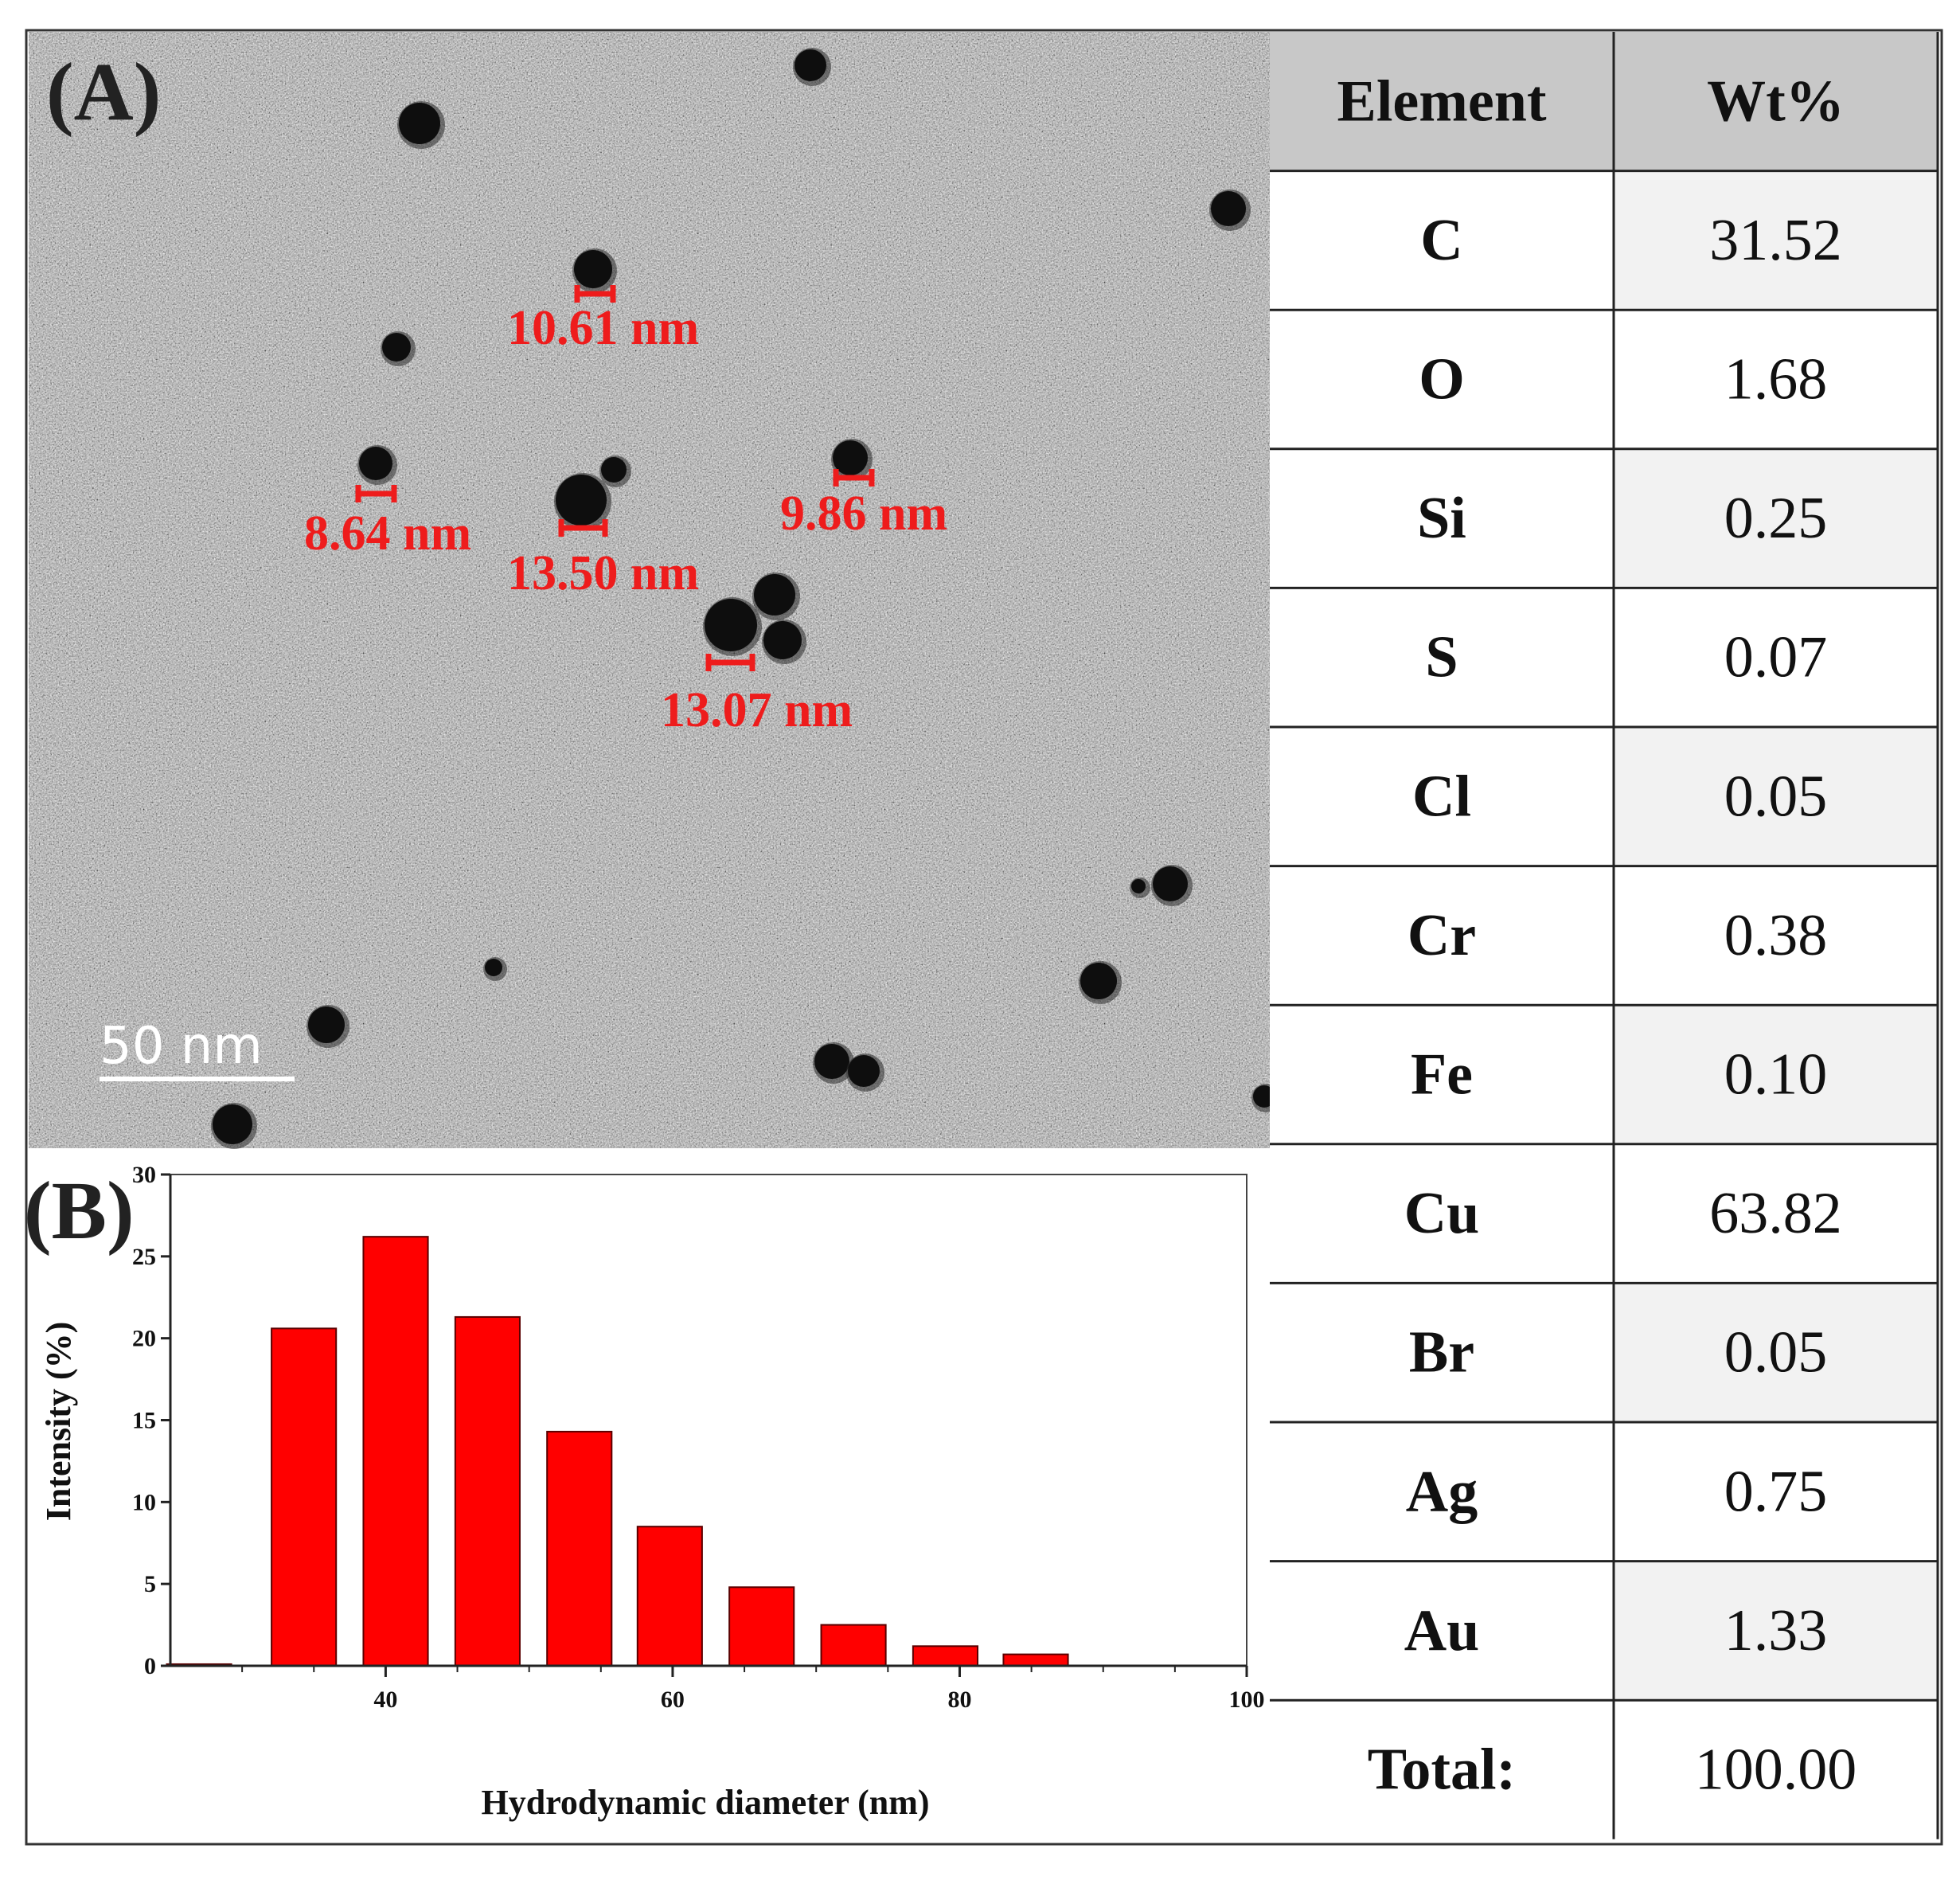 Image resolution: width=1960 pixels, height=1880 pixels. What do you see at coordinates (615, 478) in the screenshot?
I see `measurement-bars` at bounding box center [615, 478].